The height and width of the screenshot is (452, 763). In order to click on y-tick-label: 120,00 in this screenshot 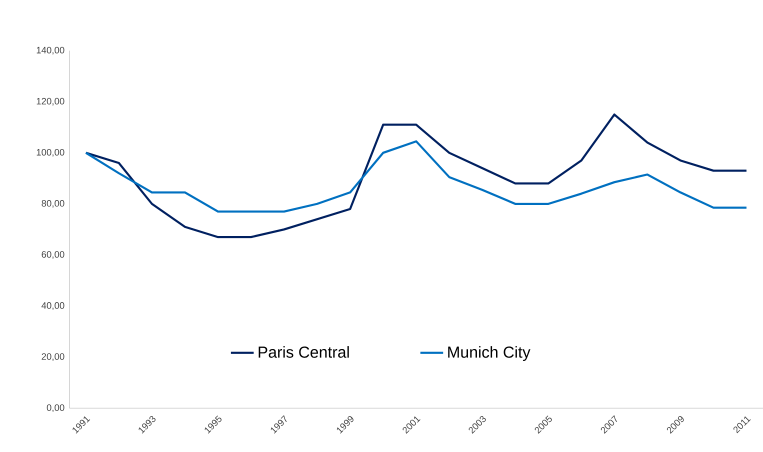, I will do `click(50, 102)`.